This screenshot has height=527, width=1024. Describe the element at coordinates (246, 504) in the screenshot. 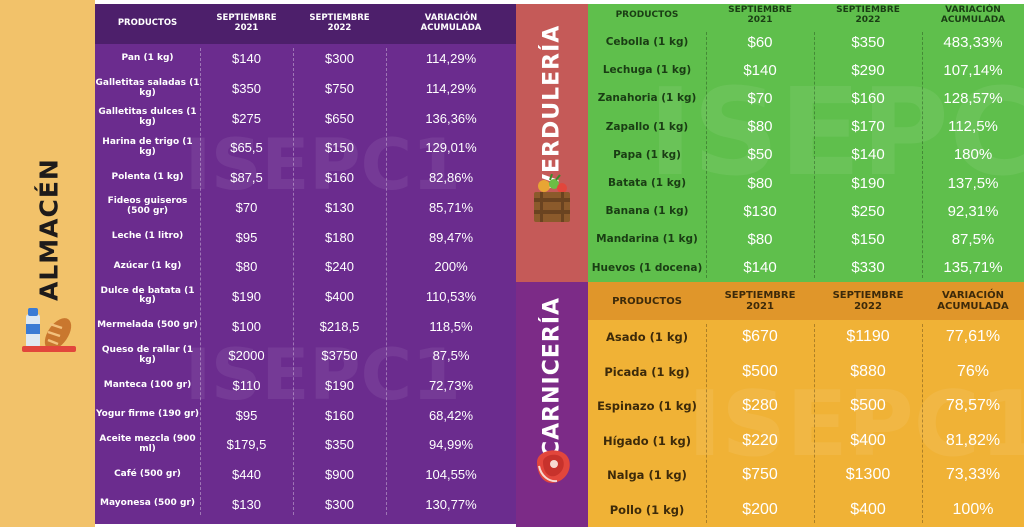

I see `price-value: $130` at that location.